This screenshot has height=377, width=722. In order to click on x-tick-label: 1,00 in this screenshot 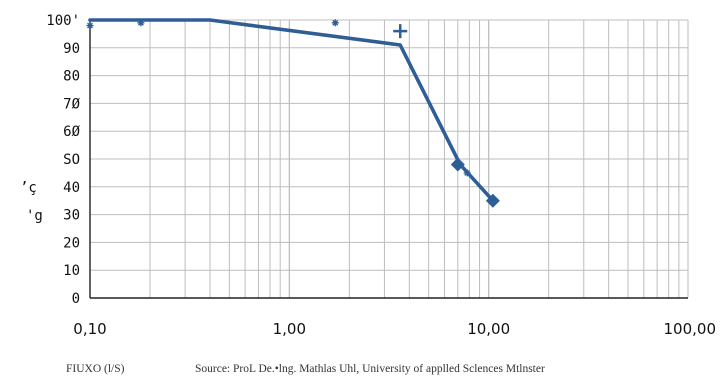, I will do `click(289, 329)`.